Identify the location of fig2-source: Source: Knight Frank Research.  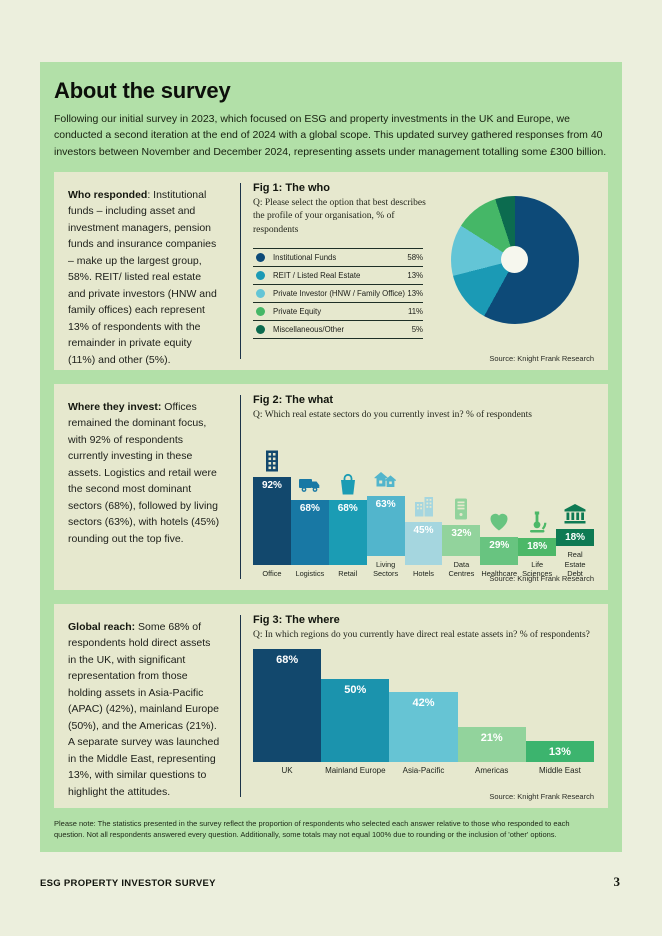
(541, 578).